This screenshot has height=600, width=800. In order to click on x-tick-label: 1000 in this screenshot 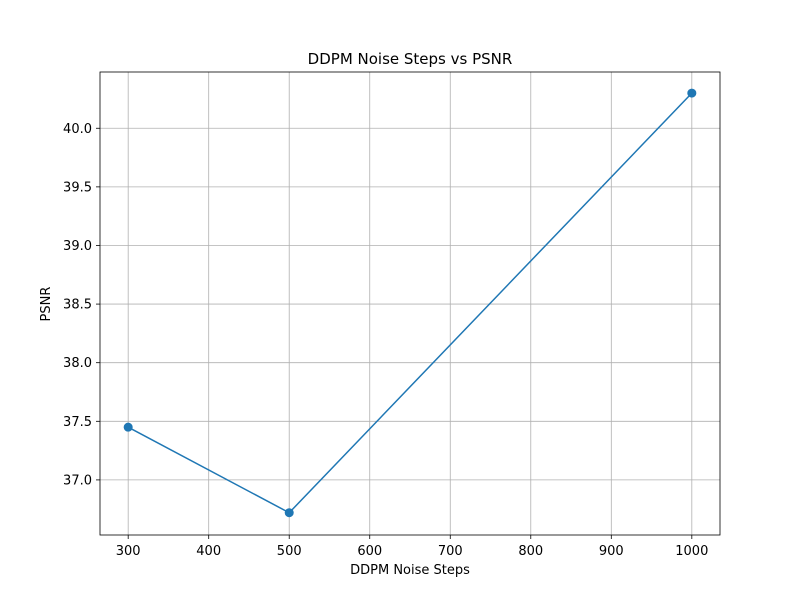, I will do `click(691, 551)`.